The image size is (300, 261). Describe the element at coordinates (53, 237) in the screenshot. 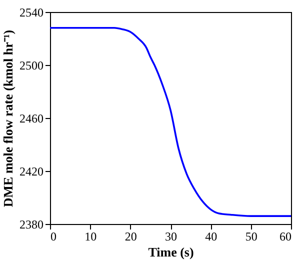

I see `x-tick-label: 0` at that location.